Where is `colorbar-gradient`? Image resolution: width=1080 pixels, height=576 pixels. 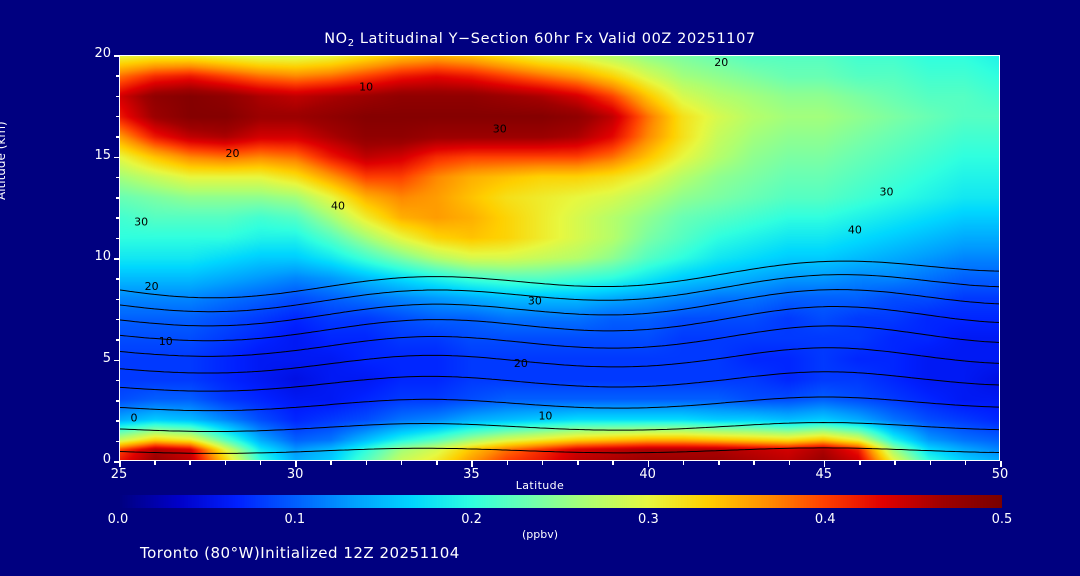
colorbar-gradient is located at coordinates (560, 501).